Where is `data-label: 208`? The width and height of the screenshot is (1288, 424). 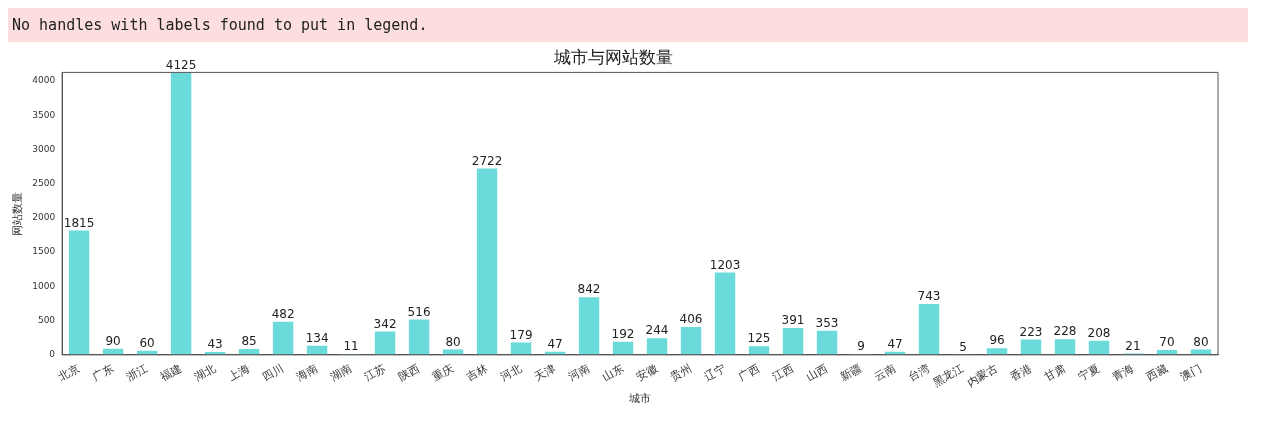 data-label: 208 is located at coordinates (1099, 332).